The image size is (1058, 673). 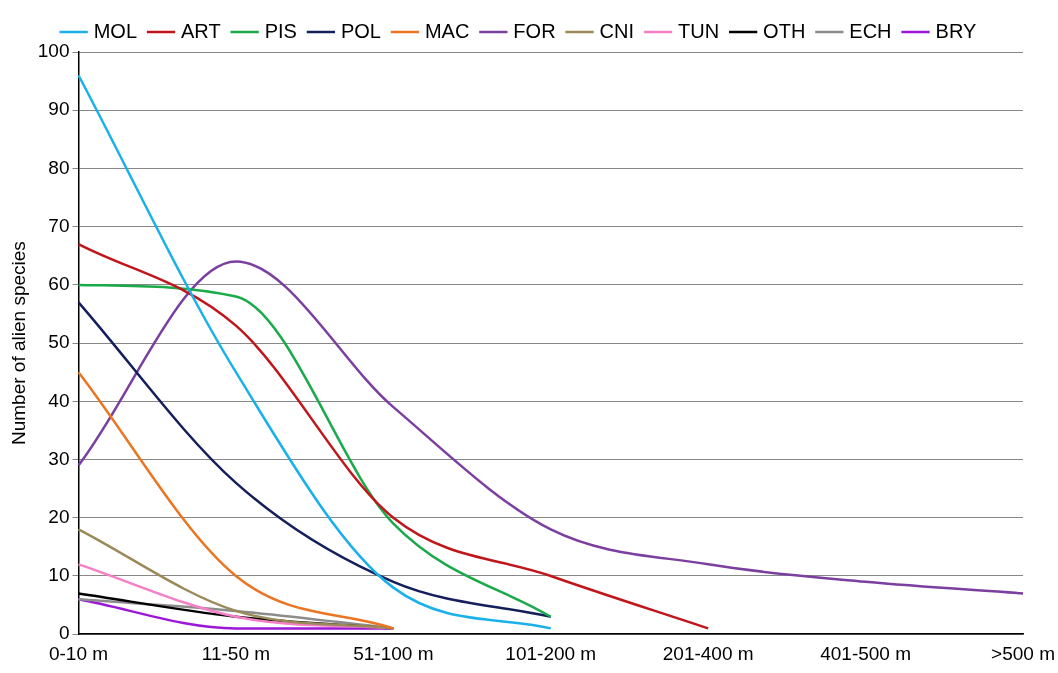 What do you see at coordinates (956, 30) in the screenshot?
I see `legend-label: BRY` at bounding box center [956, 30].